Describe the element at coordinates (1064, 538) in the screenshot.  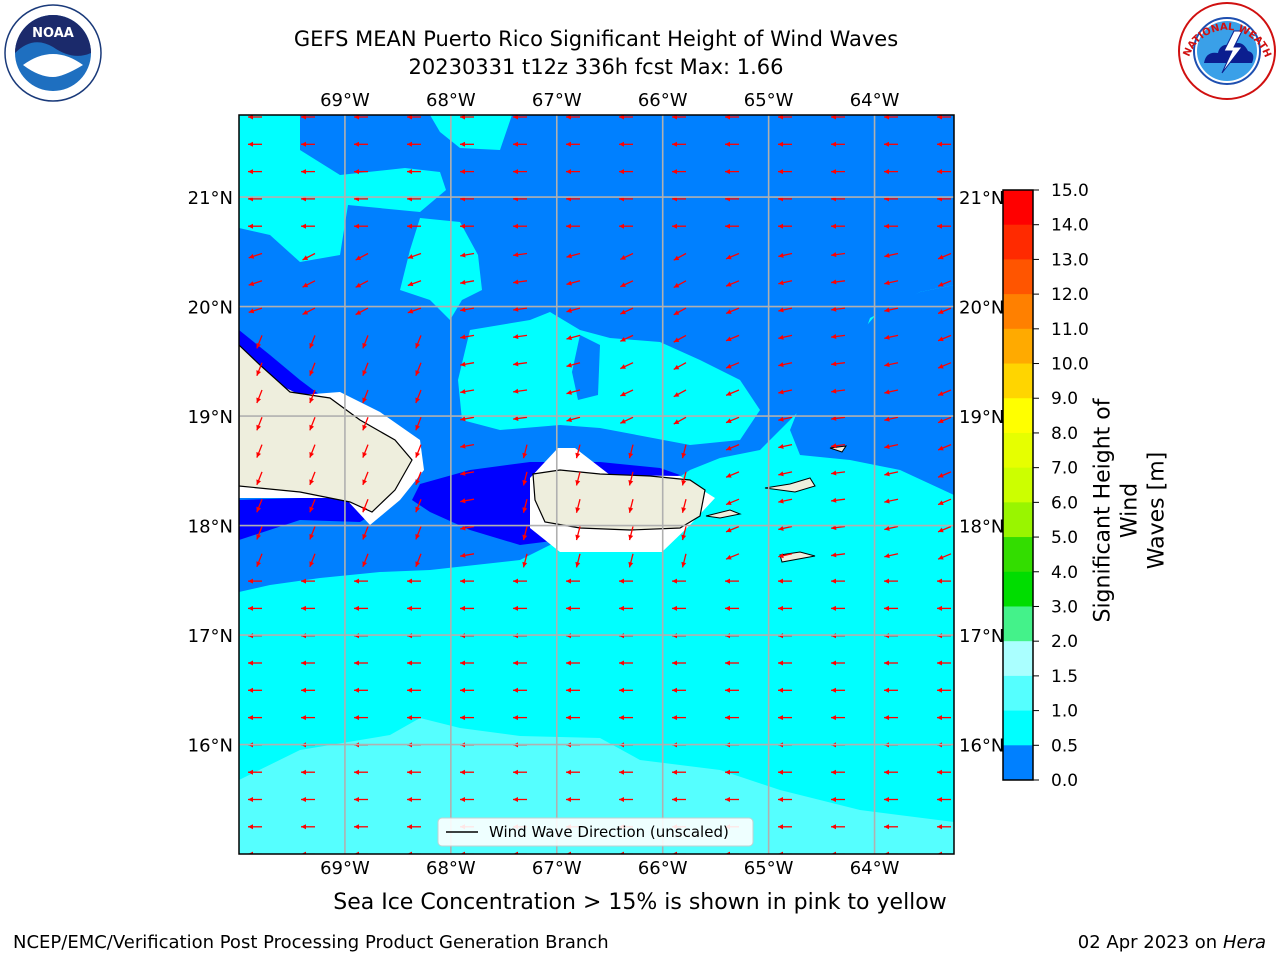
I see `colorbar-tick-label: 5.0` at that location.